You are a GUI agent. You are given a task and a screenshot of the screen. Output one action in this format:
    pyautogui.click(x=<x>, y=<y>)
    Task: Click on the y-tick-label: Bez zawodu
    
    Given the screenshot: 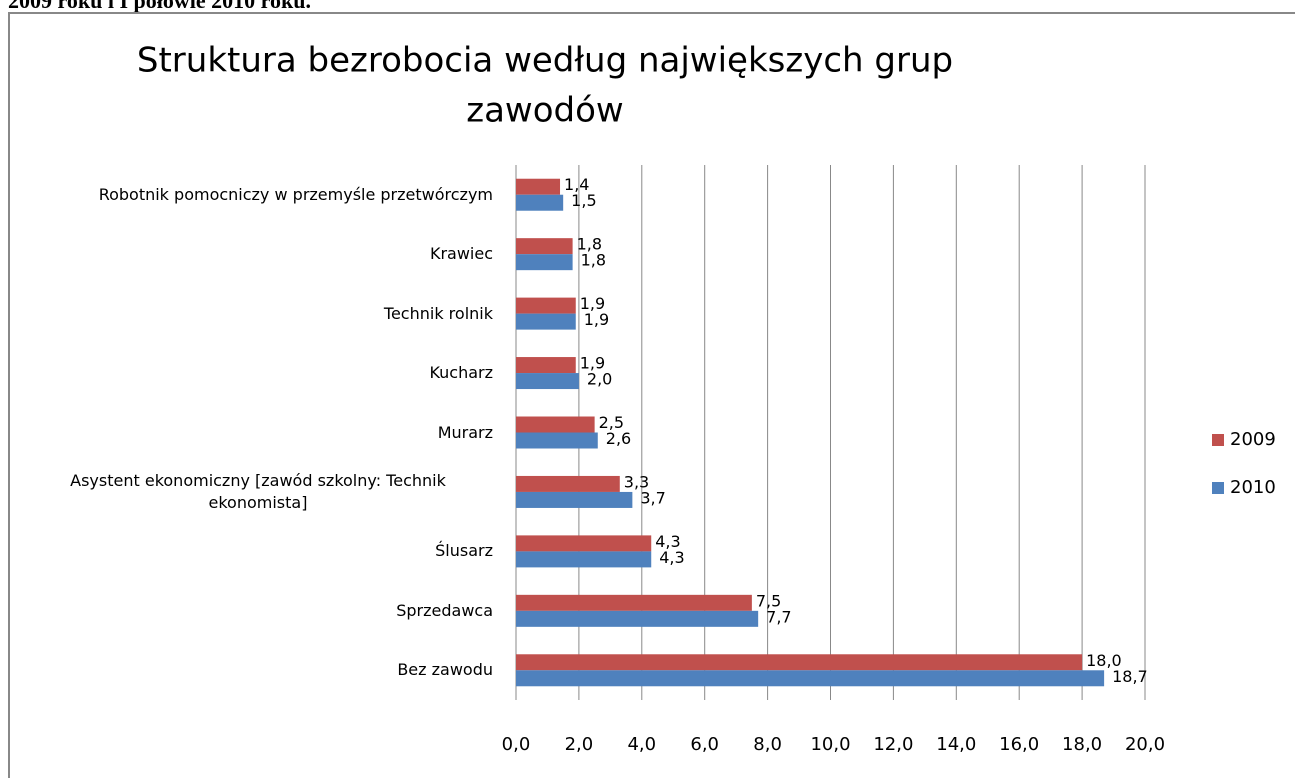 What is the action you would take?
    pyautogui.click(x=445, y=670)
    